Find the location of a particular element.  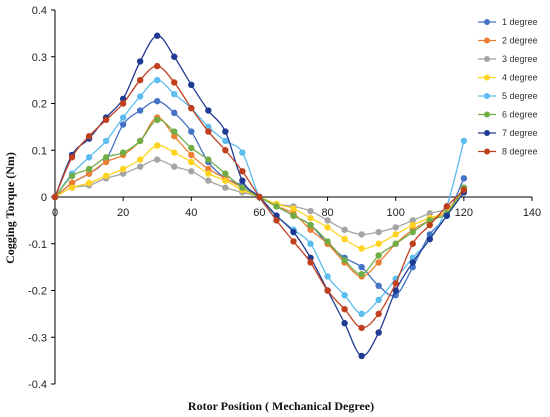

x-tick-label: 20 is located at coordinates (123, 213).